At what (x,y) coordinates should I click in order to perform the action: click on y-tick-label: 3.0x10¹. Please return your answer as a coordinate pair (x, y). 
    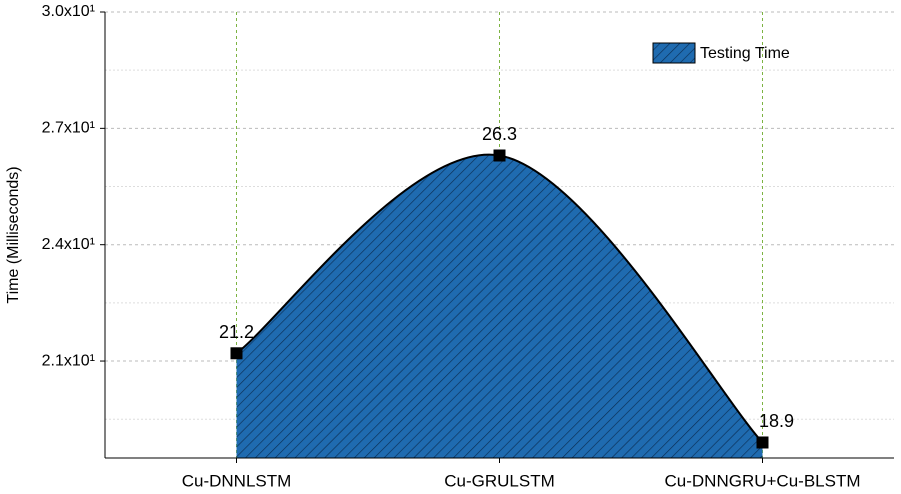
    Looking at the image, I should click on (68, 11).